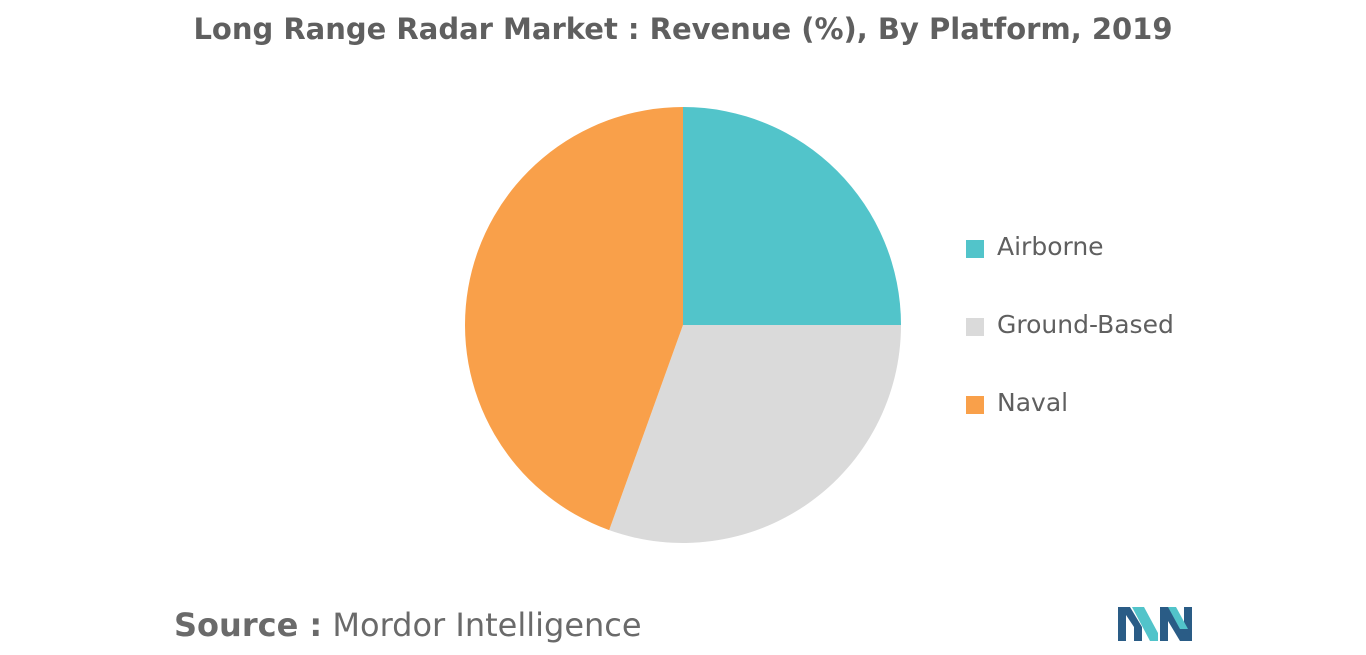 This screenshot has height=655, width=1366. Describe the element at coordinates (1085, 324) in the screenshot. I see `legend-label: Ground-Based` at that location.